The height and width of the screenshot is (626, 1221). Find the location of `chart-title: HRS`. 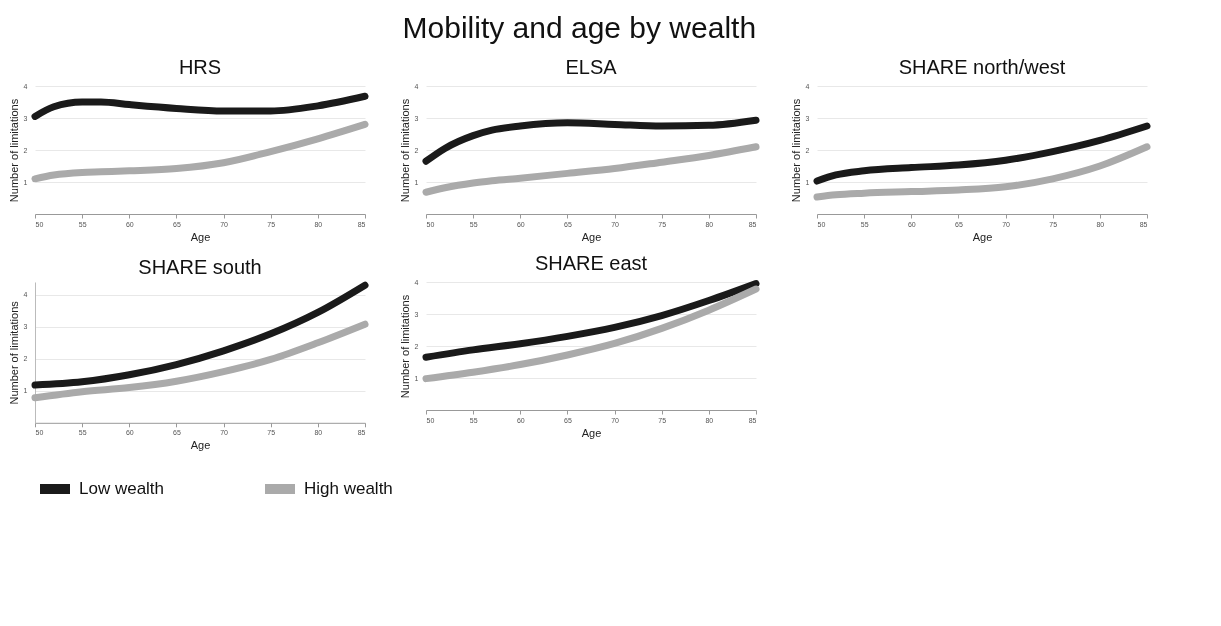

chart-title: HRS is located at coordinates (200, 67).